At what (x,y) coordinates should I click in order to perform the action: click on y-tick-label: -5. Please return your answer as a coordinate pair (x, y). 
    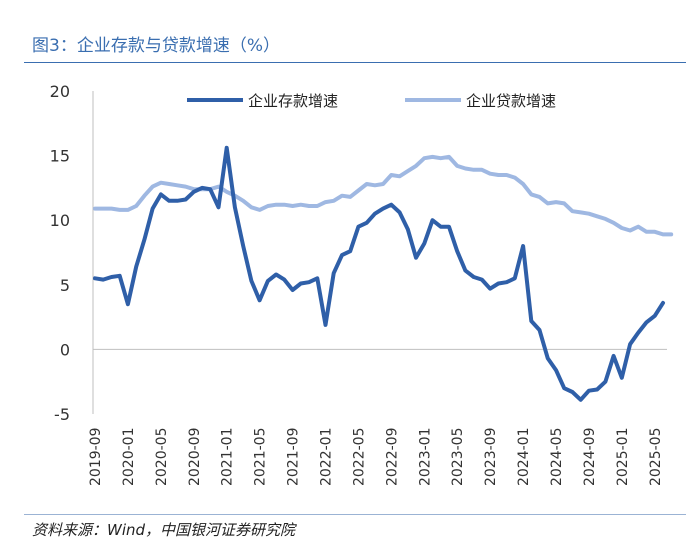
    Looking at the image, I should click on (62, 414).